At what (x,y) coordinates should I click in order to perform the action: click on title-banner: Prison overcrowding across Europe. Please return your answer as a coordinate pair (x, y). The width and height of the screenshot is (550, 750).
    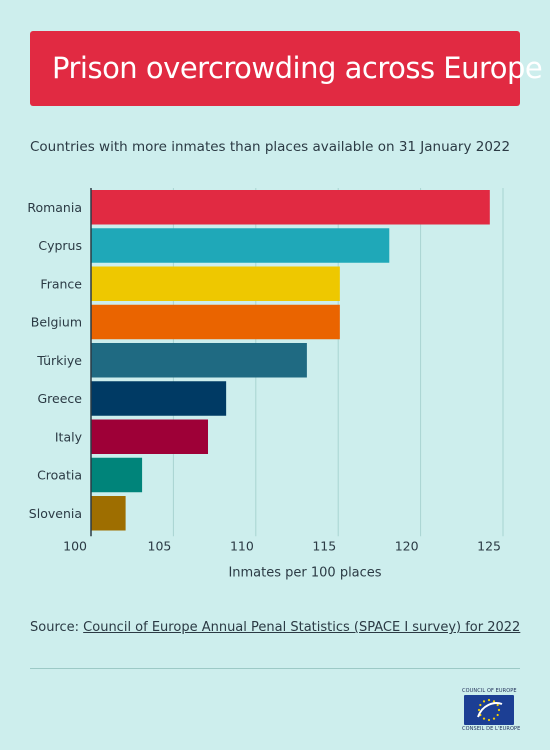
    Looking at the image, I should click on (286, 68).